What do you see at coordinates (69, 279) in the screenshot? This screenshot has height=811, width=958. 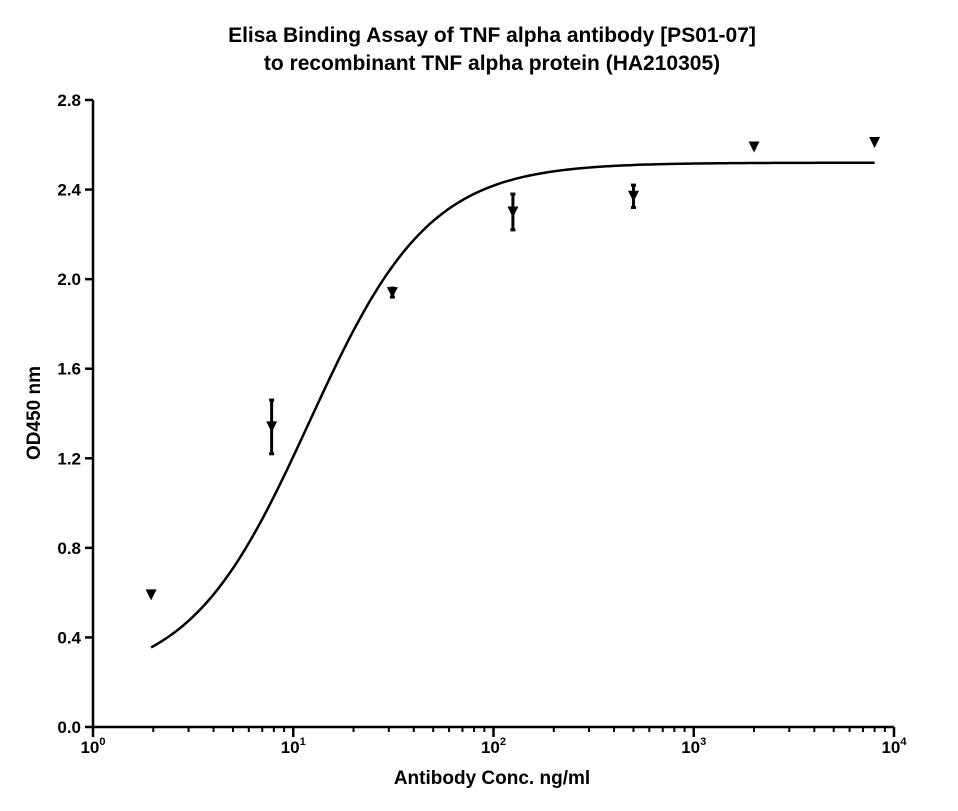 I see `y-tick-label: 2.0` at bounding box center [69, 279].